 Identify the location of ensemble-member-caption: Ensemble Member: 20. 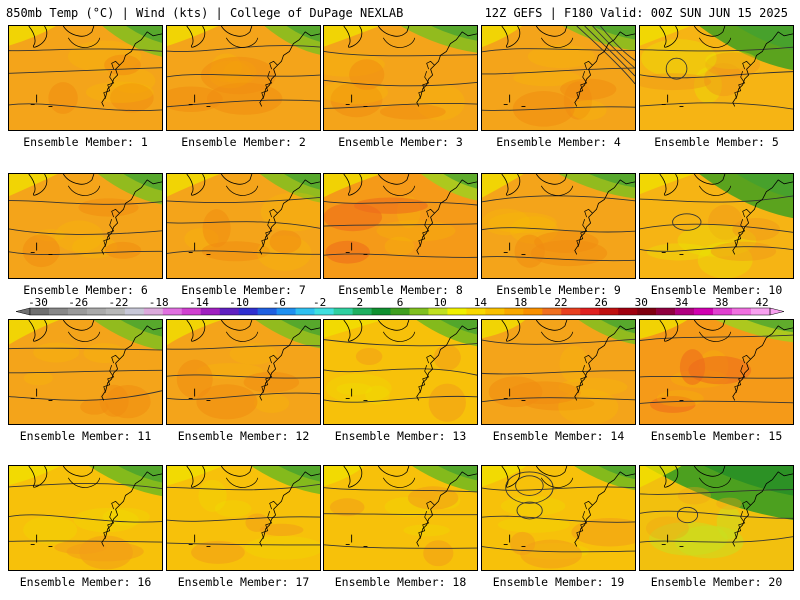
(716, 582).